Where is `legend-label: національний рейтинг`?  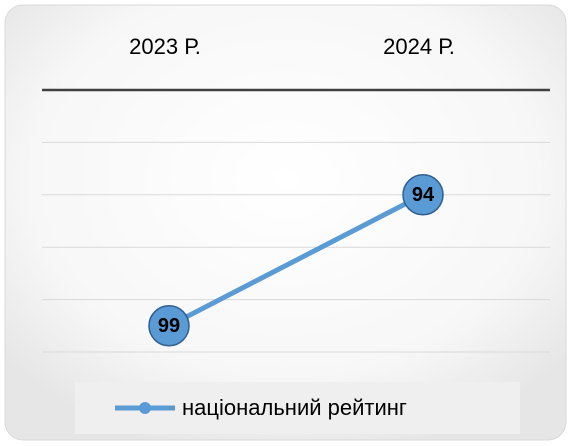 legend-label: національний рейтинг is located at coordinates (294, 407).